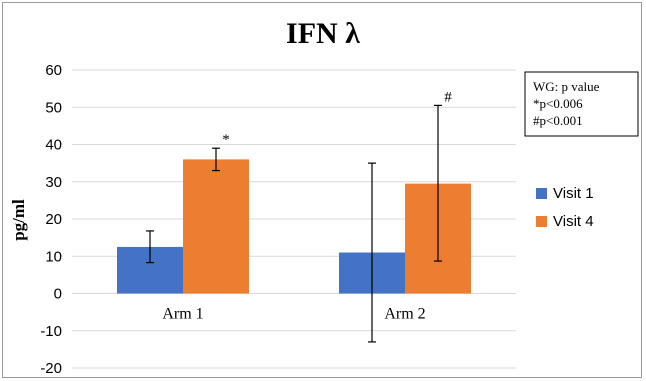 The height and width of the screenshot is (381, 646). Describe the element at coordinates (53, 70) in the screenshot. I see `y-tick-label: 60` at that location.